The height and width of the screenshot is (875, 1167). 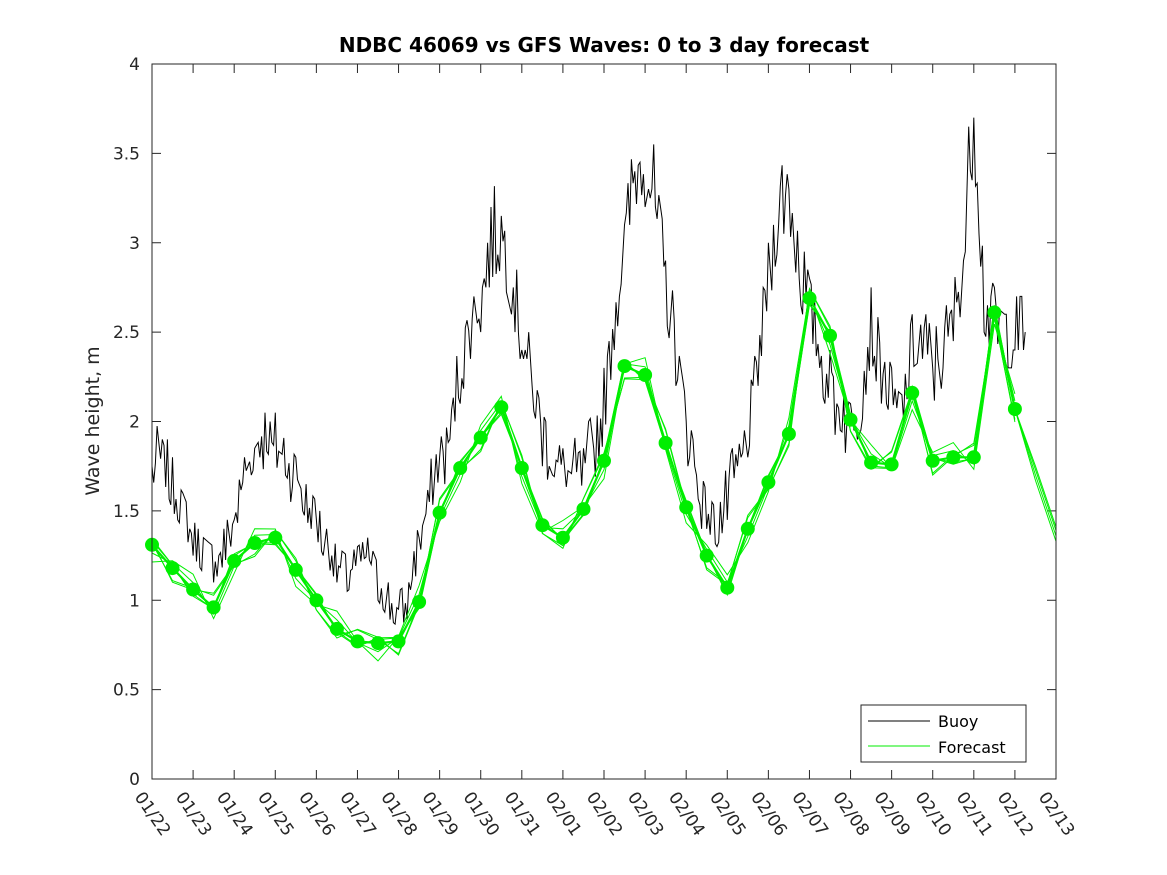 What do you see at coordinates (768, 814) in the screenshot?
I see `x-tick-label: 02/06` at bounding box center [768, 814].